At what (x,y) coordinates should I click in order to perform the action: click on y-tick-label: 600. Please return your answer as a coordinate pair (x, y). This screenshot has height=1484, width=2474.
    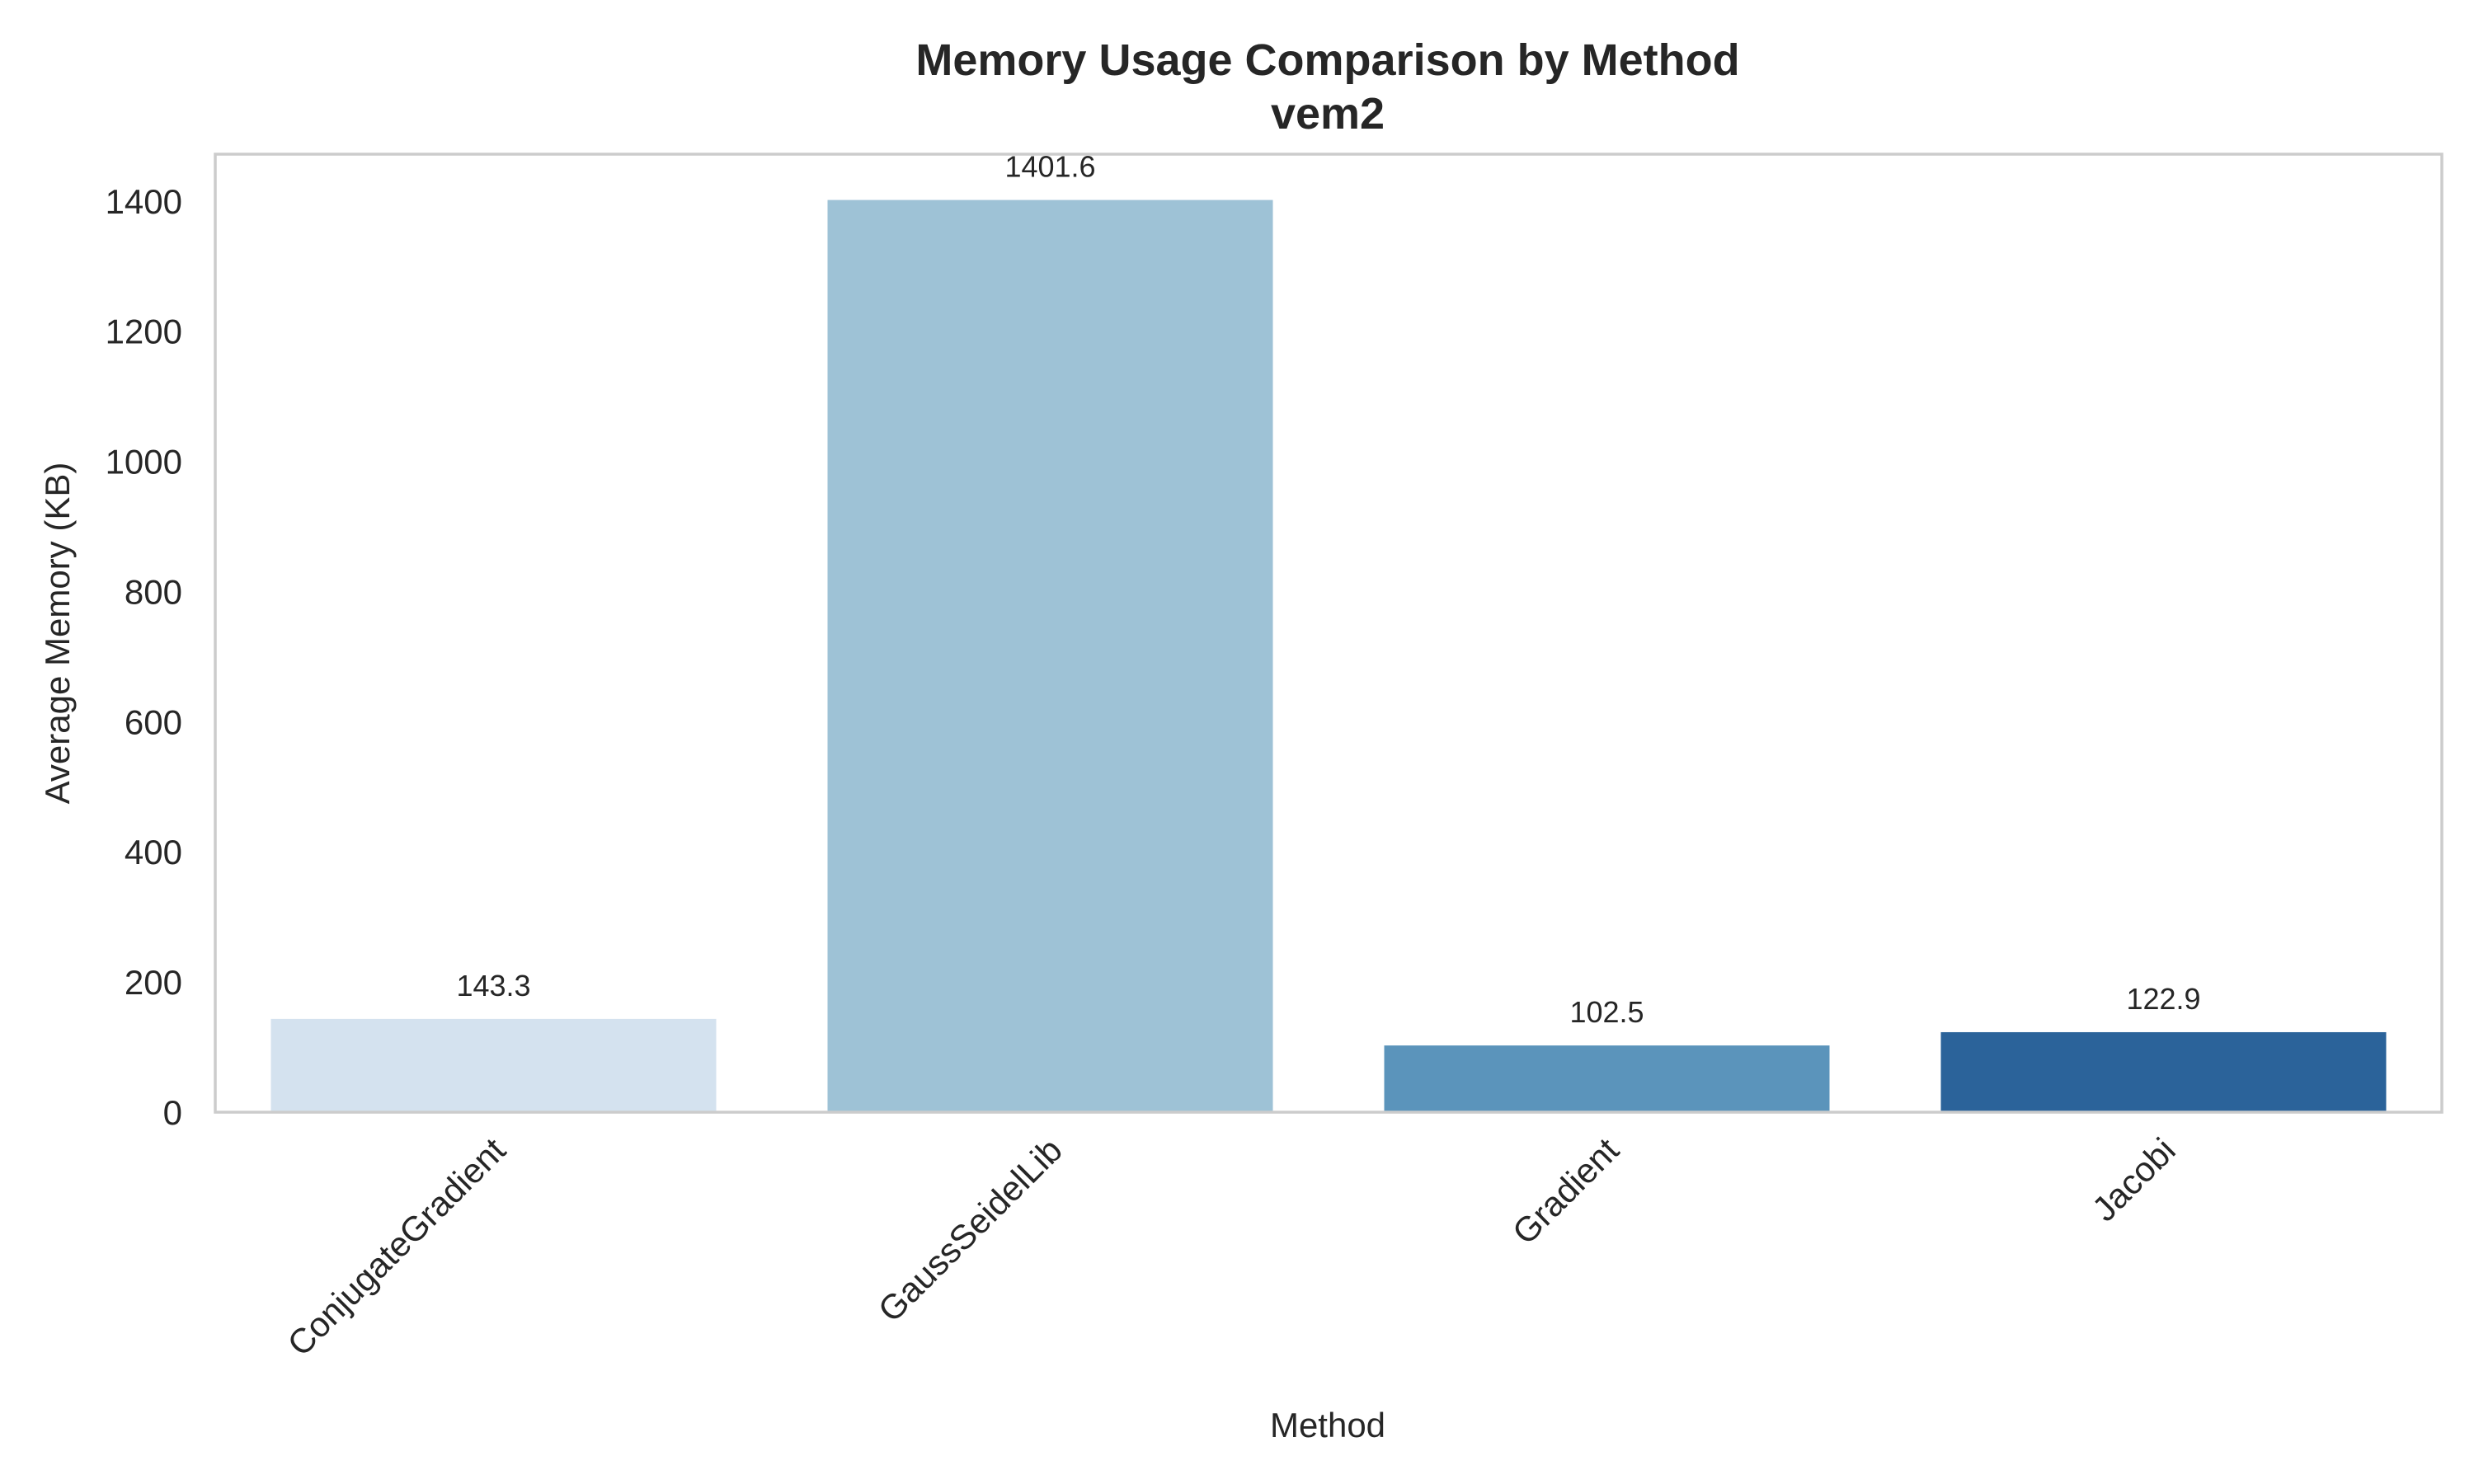
    Looking at the image, I should click on (153, 721).